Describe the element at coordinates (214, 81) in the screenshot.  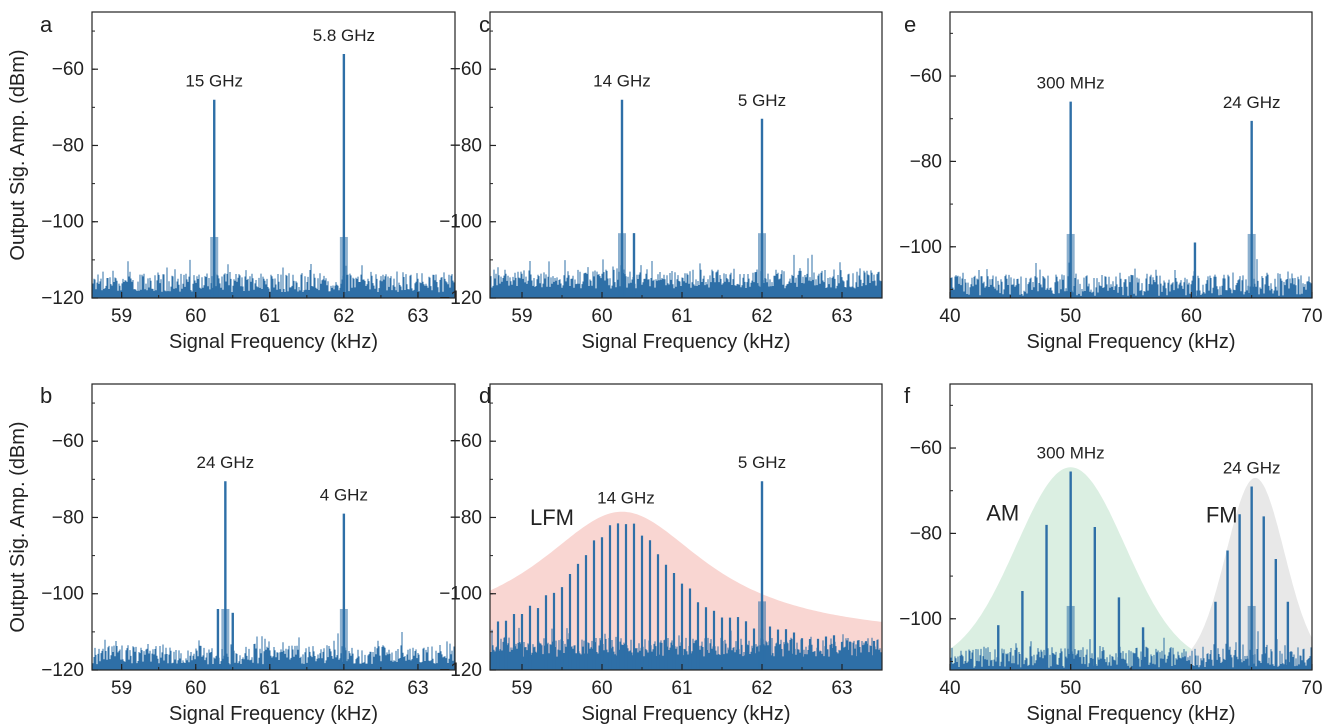
I see `peak-label: 15 GHz` at that location.